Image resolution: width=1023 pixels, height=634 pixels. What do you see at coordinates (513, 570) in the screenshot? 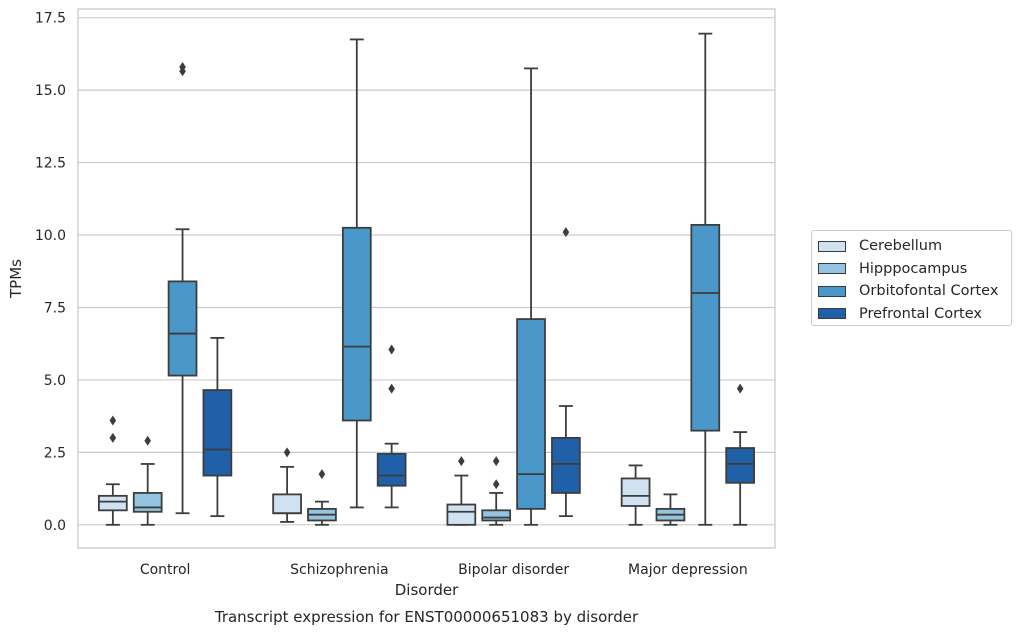
I see `x-tick-label: Bipolar disorder` at bounding box center [513, 570].